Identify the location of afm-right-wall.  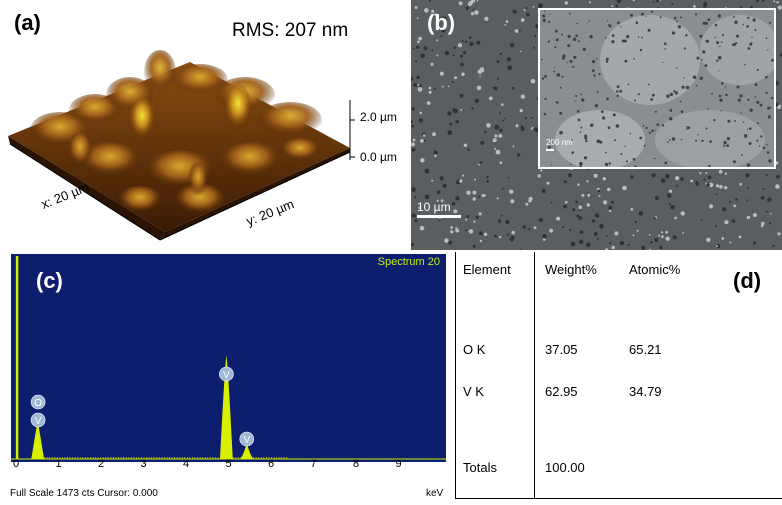
(255, 194).